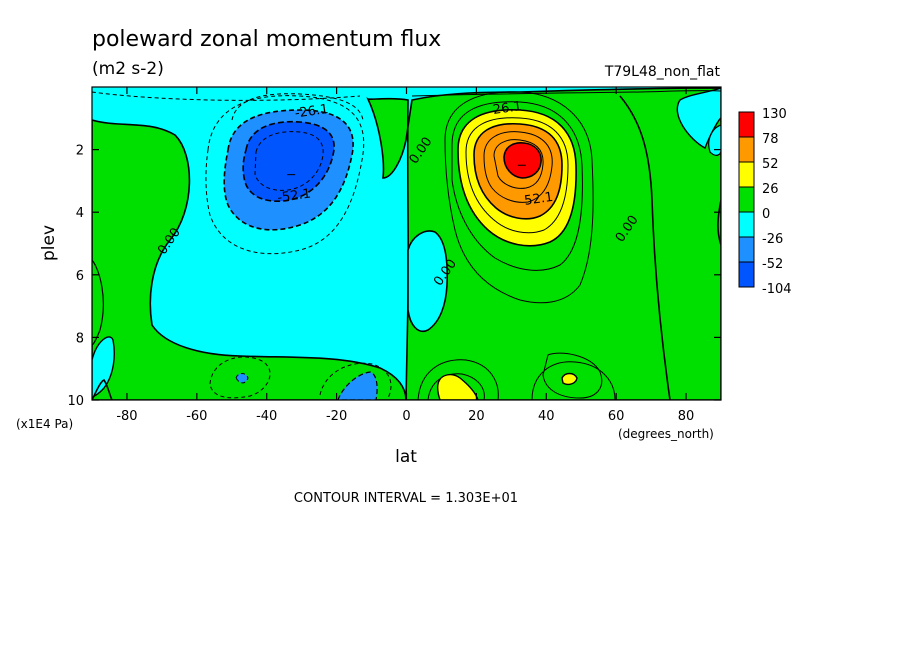 Image resolution: width=904 pixels, height=654 pixels. I want to click on x-tick-label: -60, so click(196, 416).